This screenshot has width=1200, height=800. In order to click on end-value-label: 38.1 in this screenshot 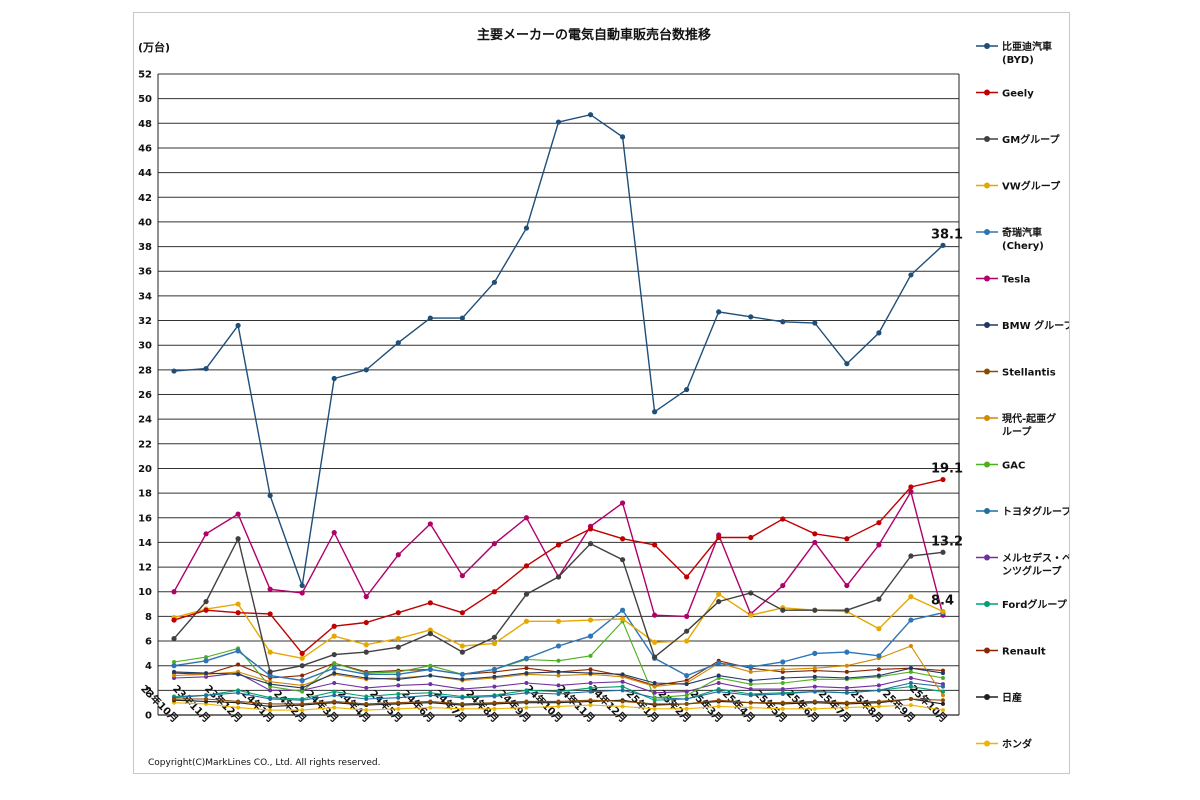, I will do `click(947, 234)`.